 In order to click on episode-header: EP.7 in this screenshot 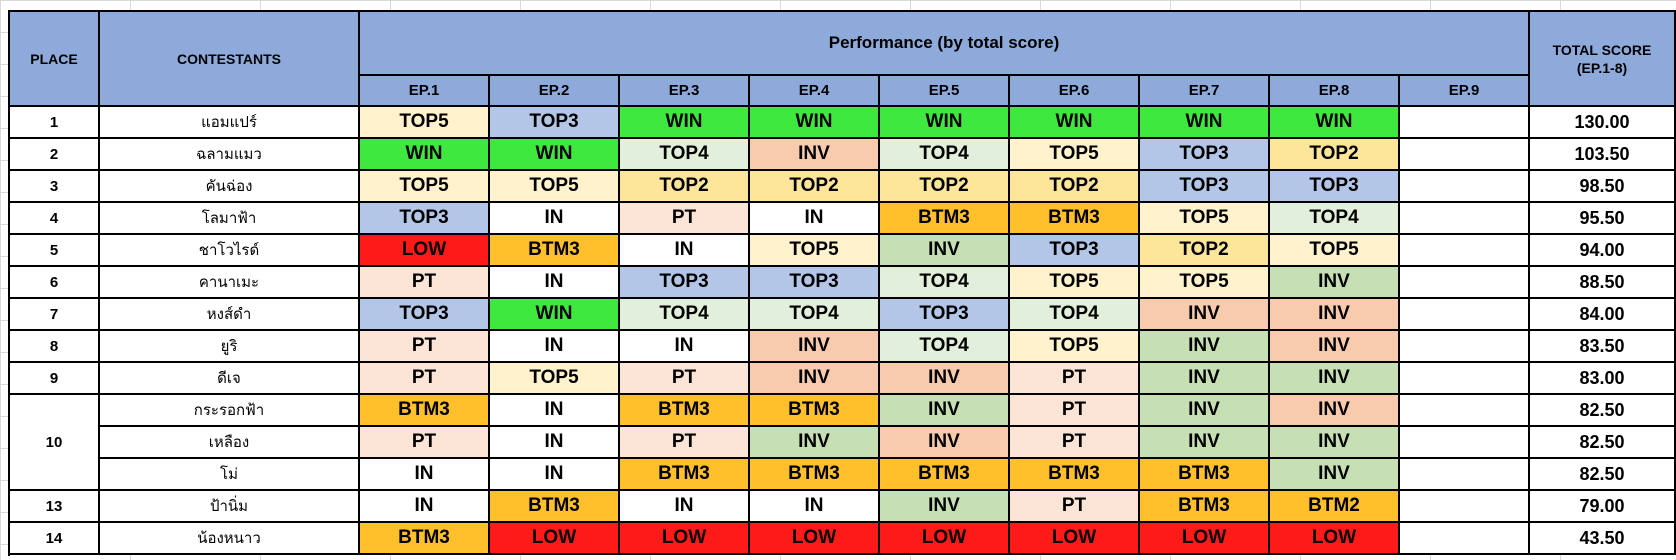, I will do `click(1205, 91)`.